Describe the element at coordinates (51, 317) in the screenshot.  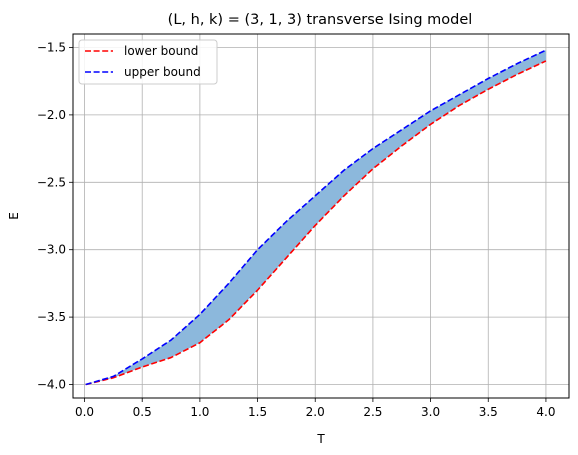
I see `y-tick-label: −3.5` at that location.